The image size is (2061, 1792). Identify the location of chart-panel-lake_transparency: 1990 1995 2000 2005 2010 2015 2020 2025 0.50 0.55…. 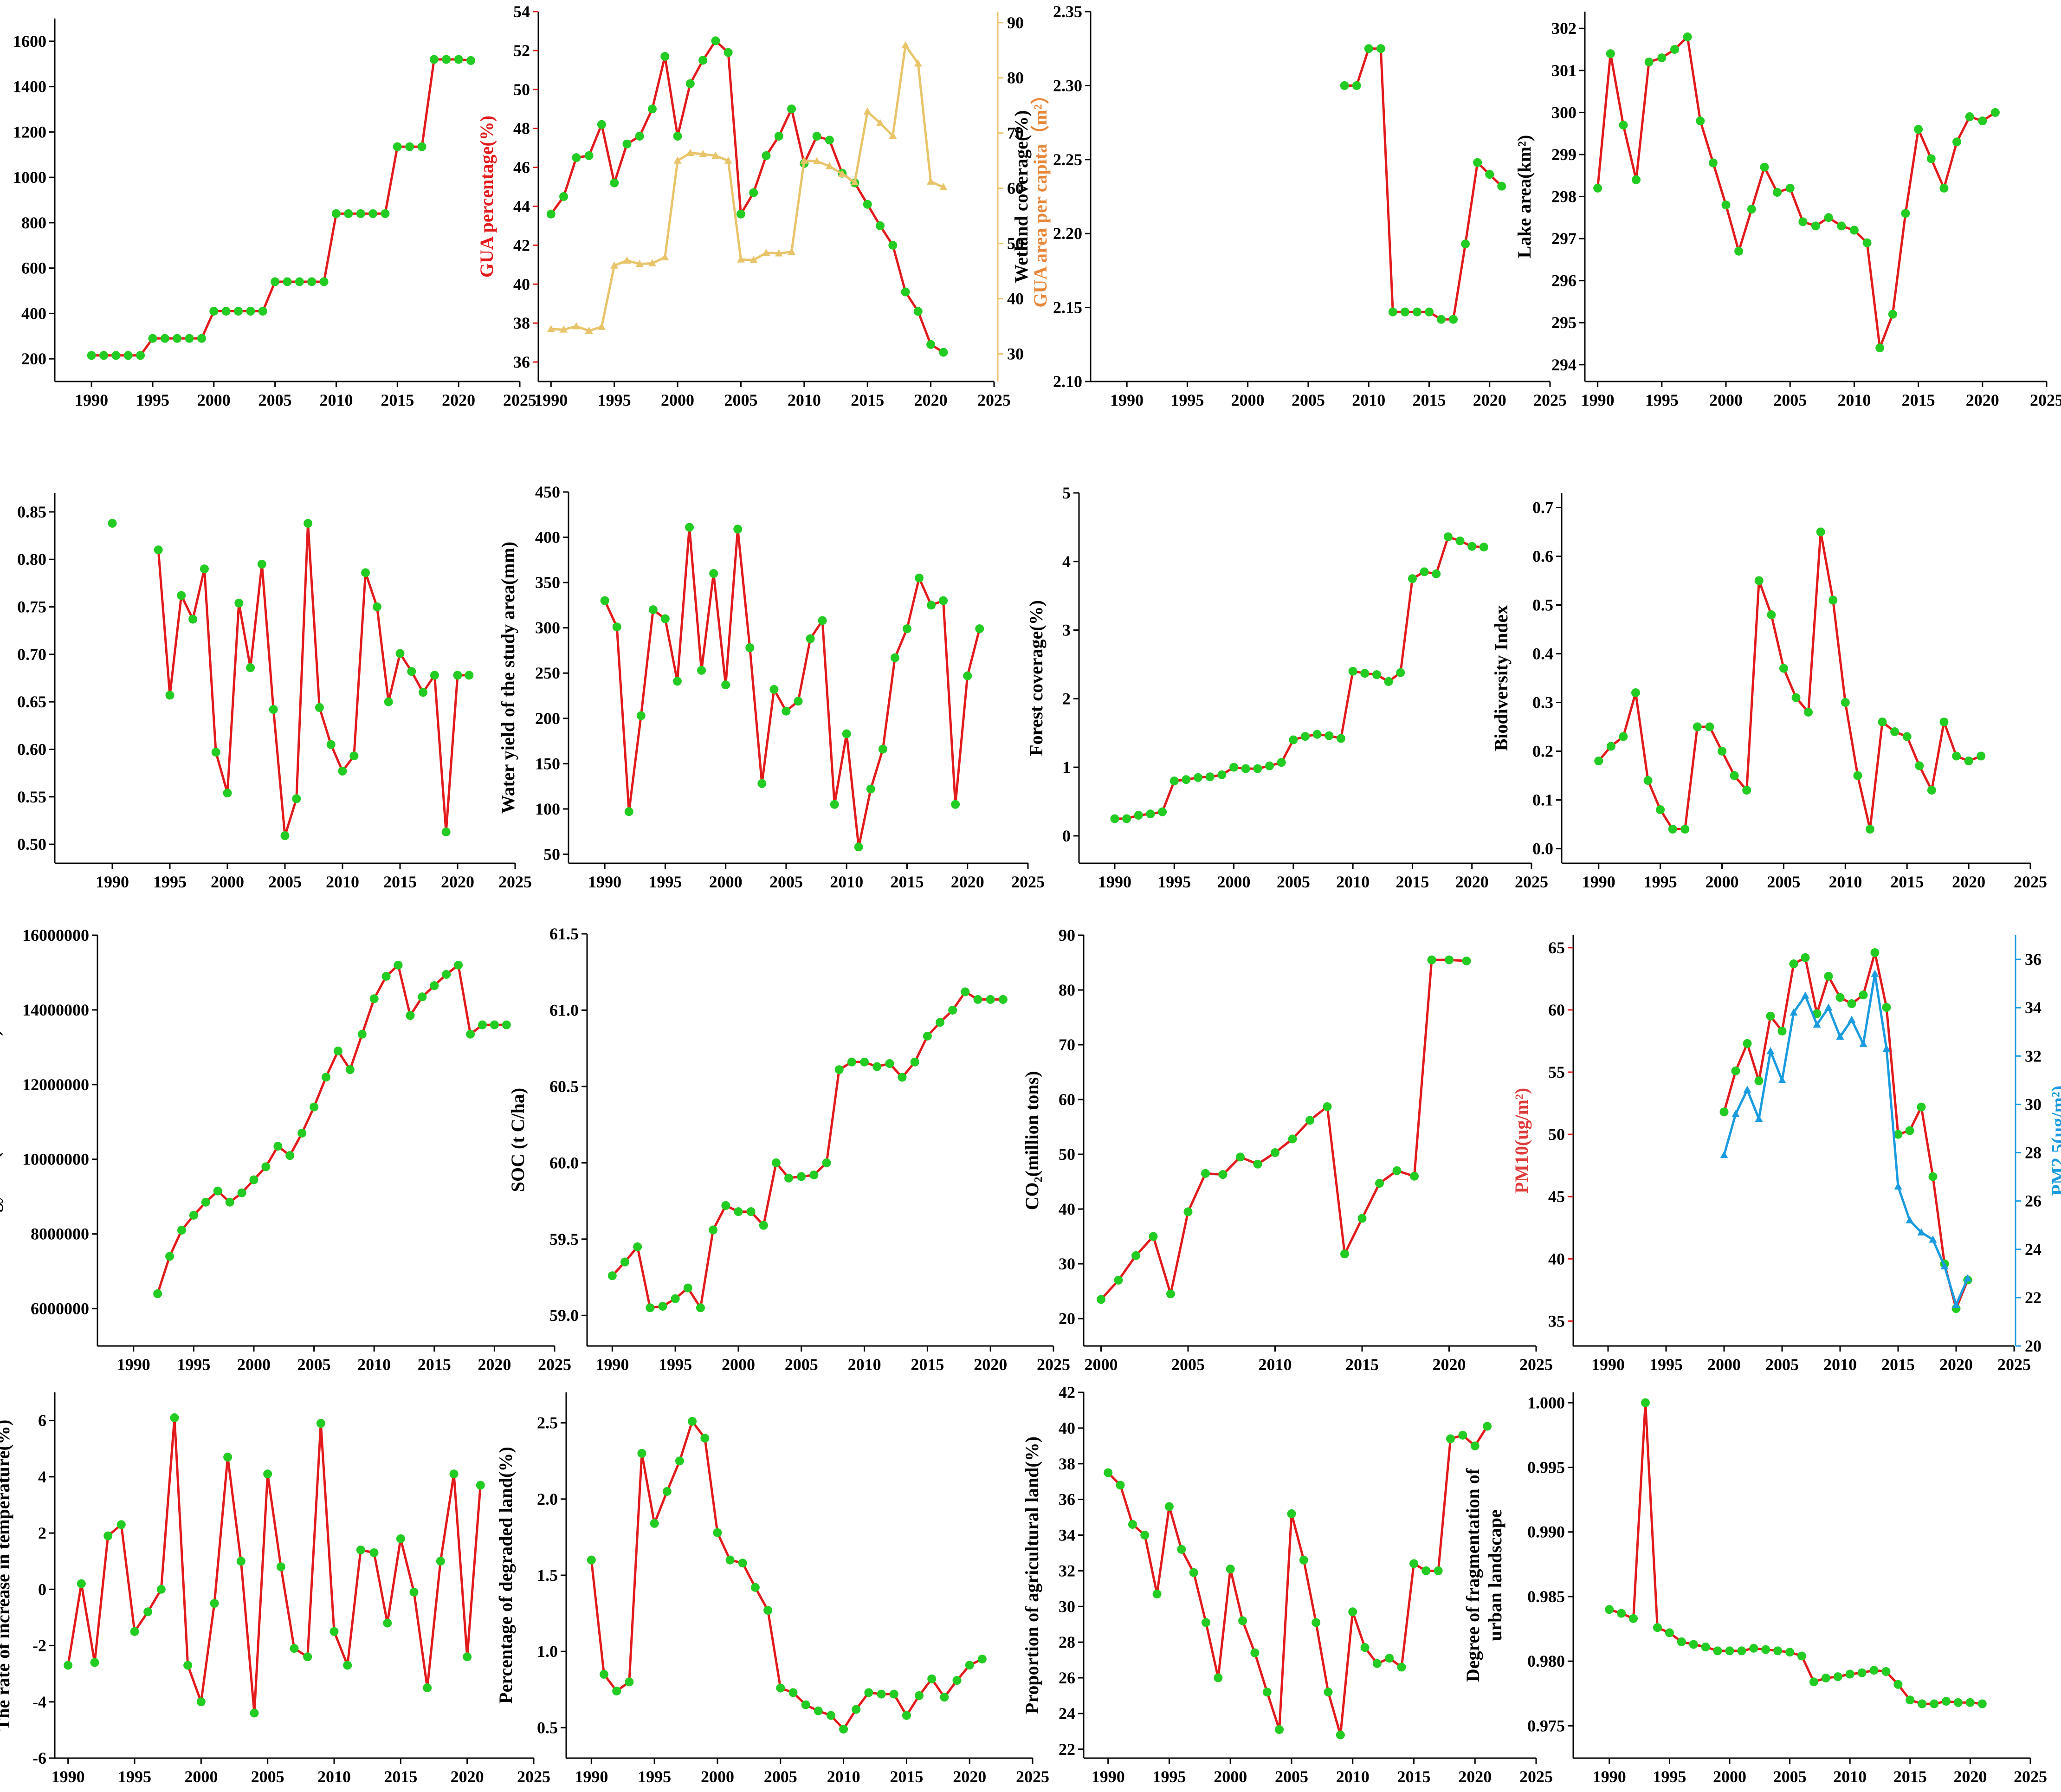
(274, 692).